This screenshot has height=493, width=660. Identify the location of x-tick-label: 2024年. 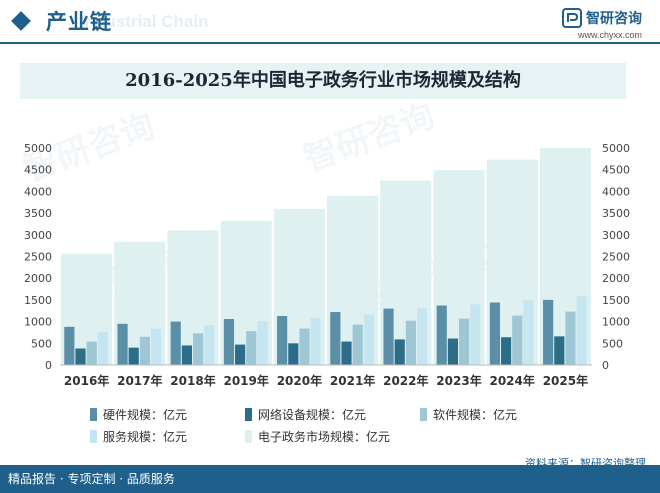
(511, 380).